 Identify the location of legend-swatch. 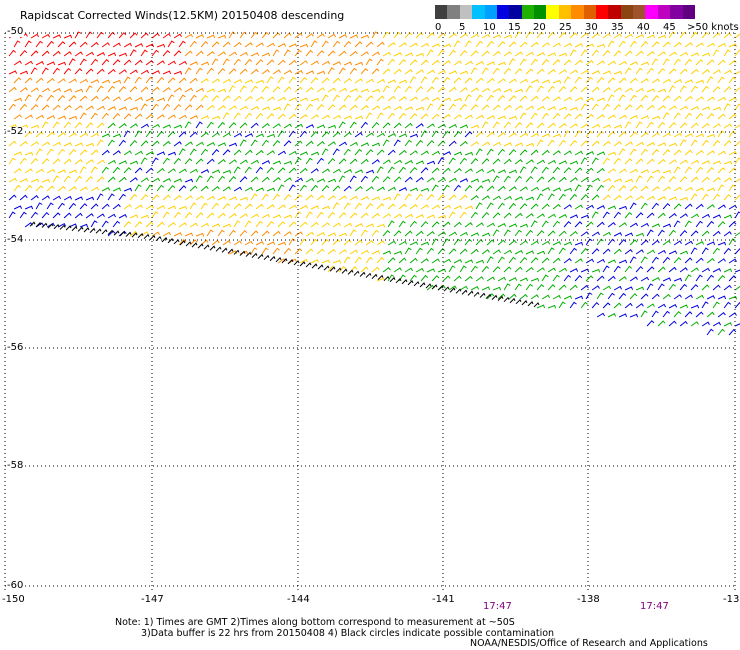
(540, 12).